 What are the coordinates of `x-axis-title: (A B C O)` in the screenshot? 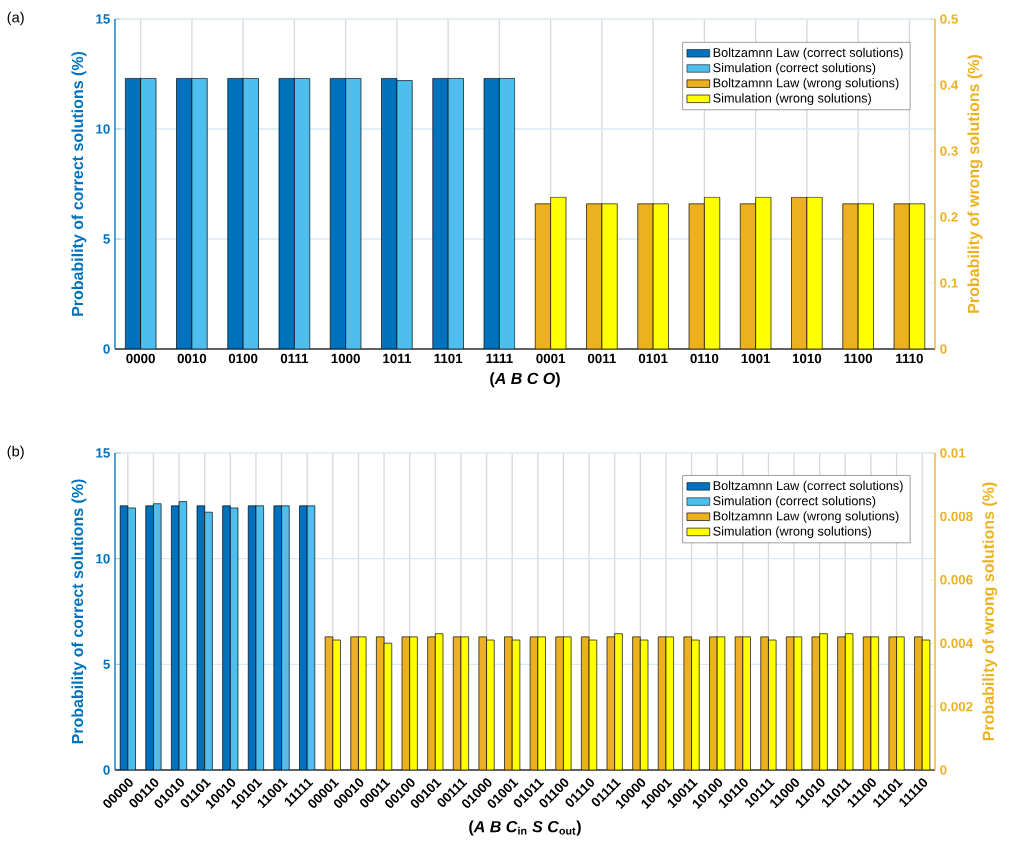 It's located at (525, 380).